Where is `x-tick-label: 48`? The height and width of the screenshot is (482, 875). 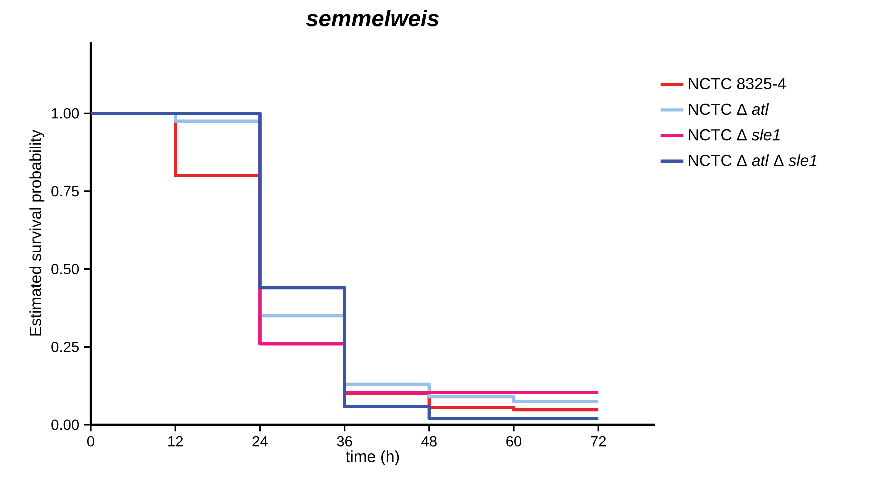 x-tick-label: 48 is located at coordinates (429, 441).